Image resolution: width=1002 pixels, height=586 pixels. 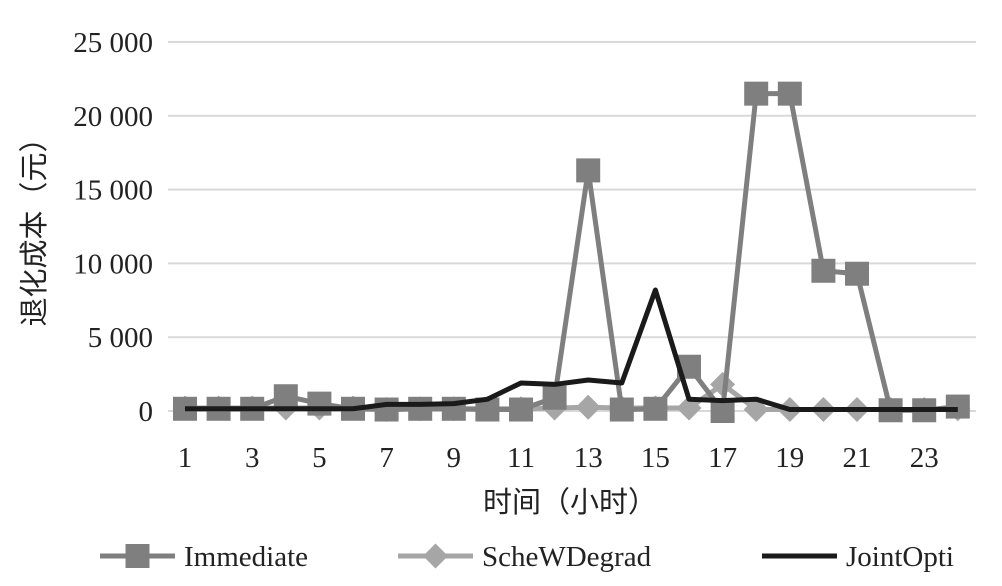 What do you see at coordinates (655, 458) in the screenshot?
I see `x-tick-label: 15` at bounding box center [655, 458].